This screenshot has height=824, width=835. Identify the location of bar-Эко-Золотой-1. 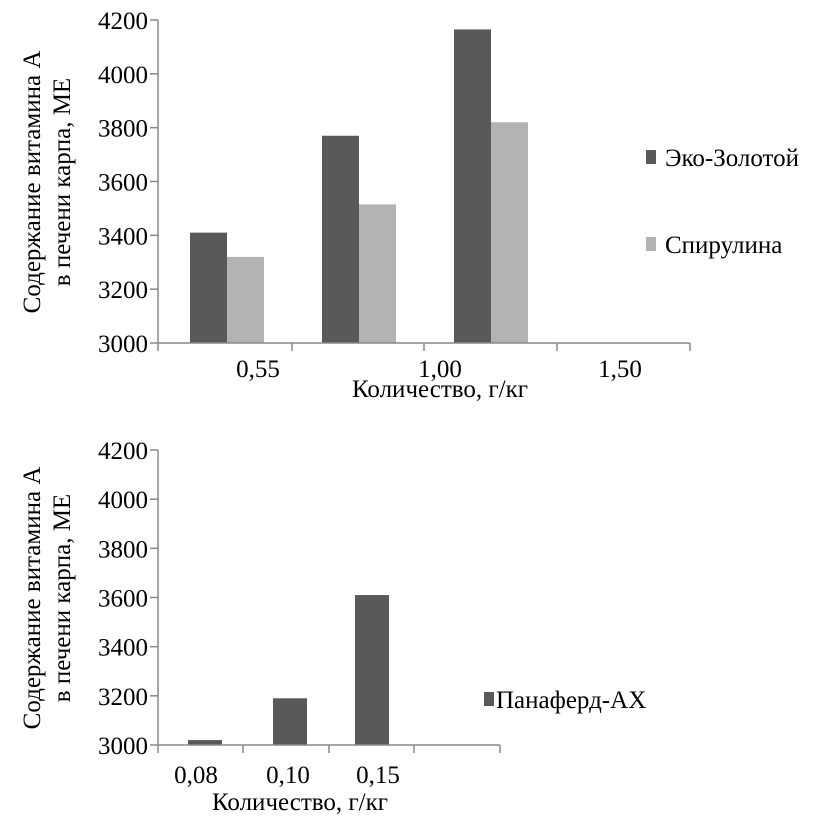
(340, 239).